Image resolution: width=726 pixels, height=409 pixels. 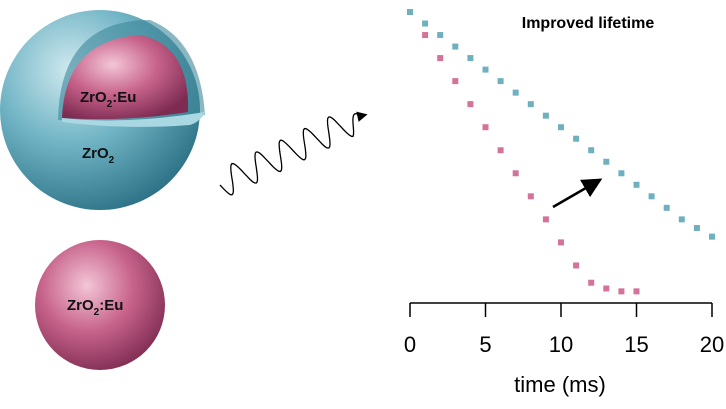 I want to click on core-shell-particle: ZrO2:Eu ZrO2, so click(x=102, y=110).